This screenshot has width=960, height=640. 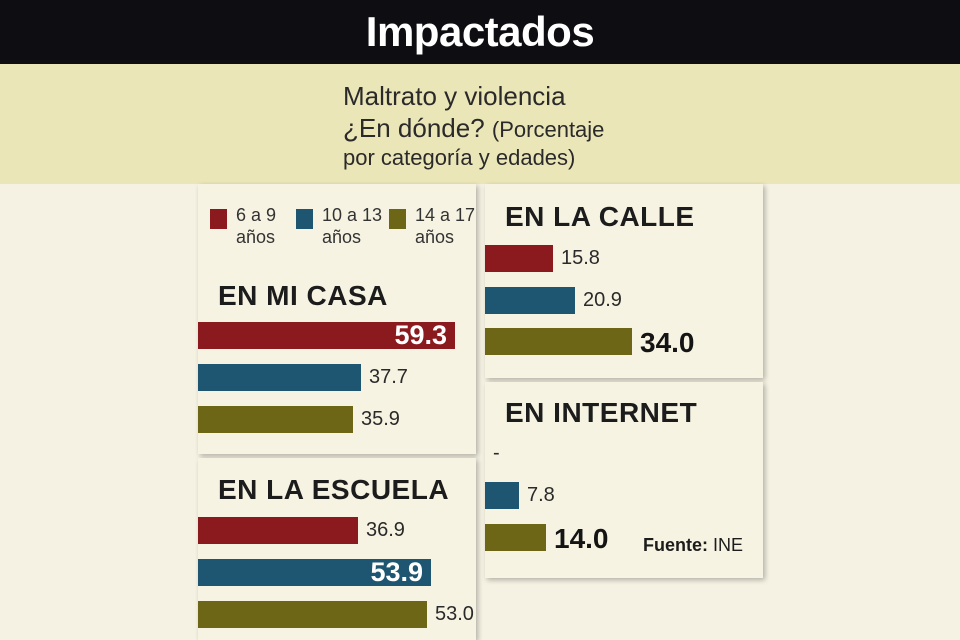 I want to click on subtitle-line-2: ¿En dónde? (Porcentaje, so click(x=503, y=128).